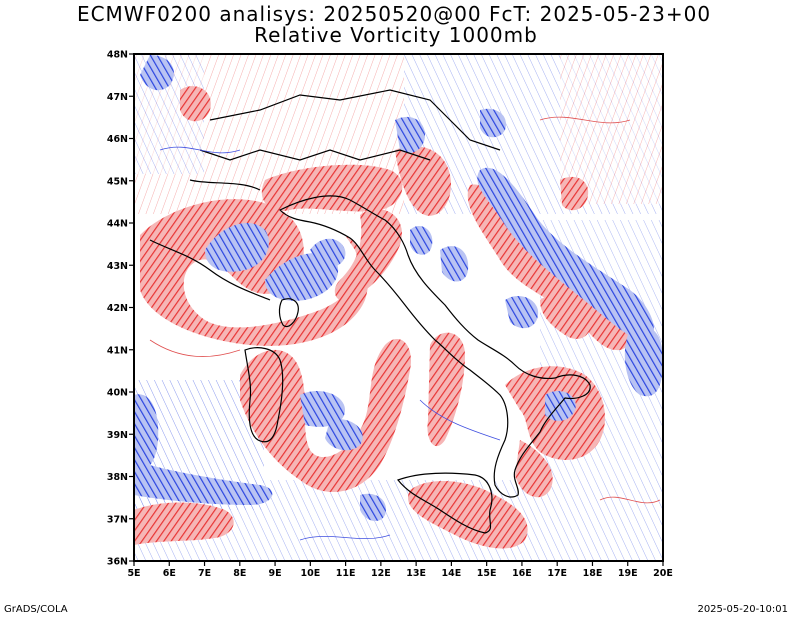 This screenshot has width=800, height=618. Describe the element at coordinates (239, 573) in the screenshot. I see `lon-tick-label: 8E` at that location.